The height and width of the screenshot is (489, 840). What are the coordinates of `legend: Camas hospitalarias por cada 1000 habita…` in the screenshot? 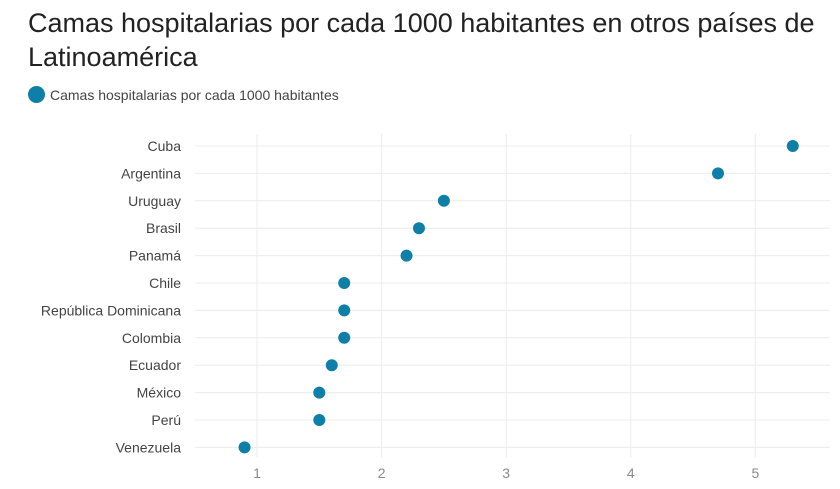 It's located at (183, 94).